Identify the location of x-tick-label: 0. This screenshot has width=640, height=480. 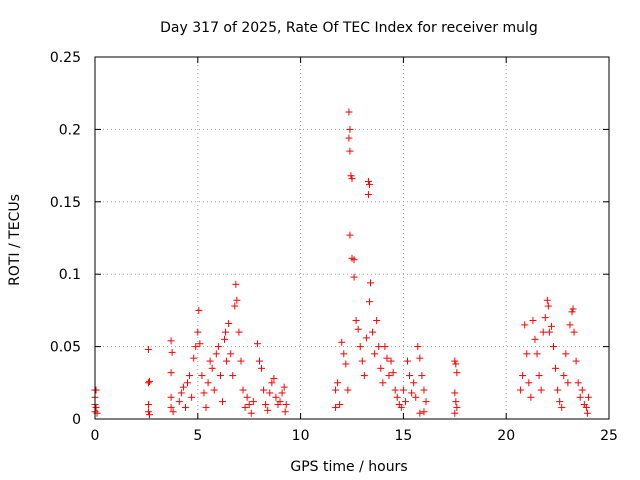
(95, 436).